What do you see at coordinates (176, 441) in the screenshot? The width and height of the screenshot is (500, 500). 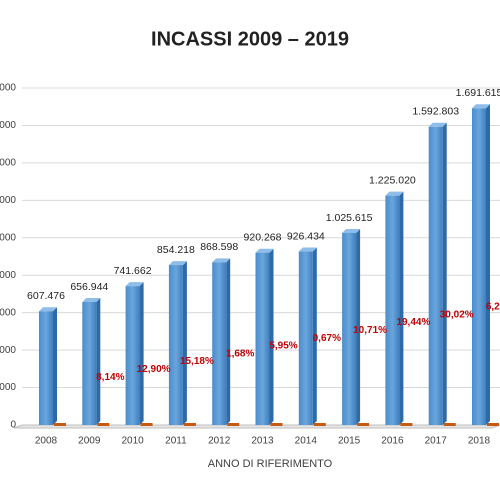 I see `x-tick-label: 2011` at bounding box center [176, 441].